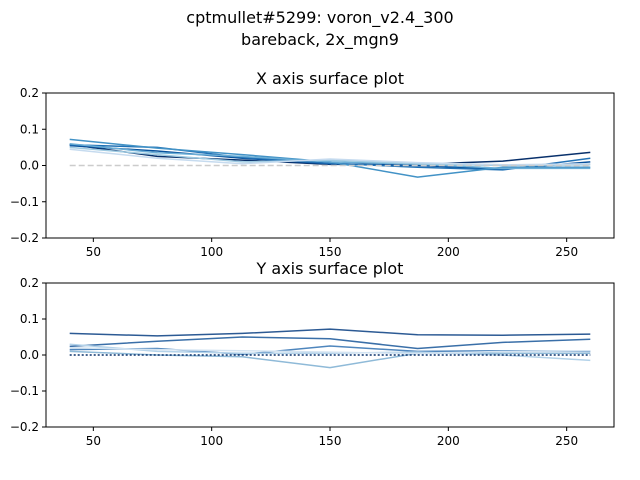 The width and height of the screenshot is (640, 480). I want to click on x-plot-xtick-label: 200, so click(448, 252).